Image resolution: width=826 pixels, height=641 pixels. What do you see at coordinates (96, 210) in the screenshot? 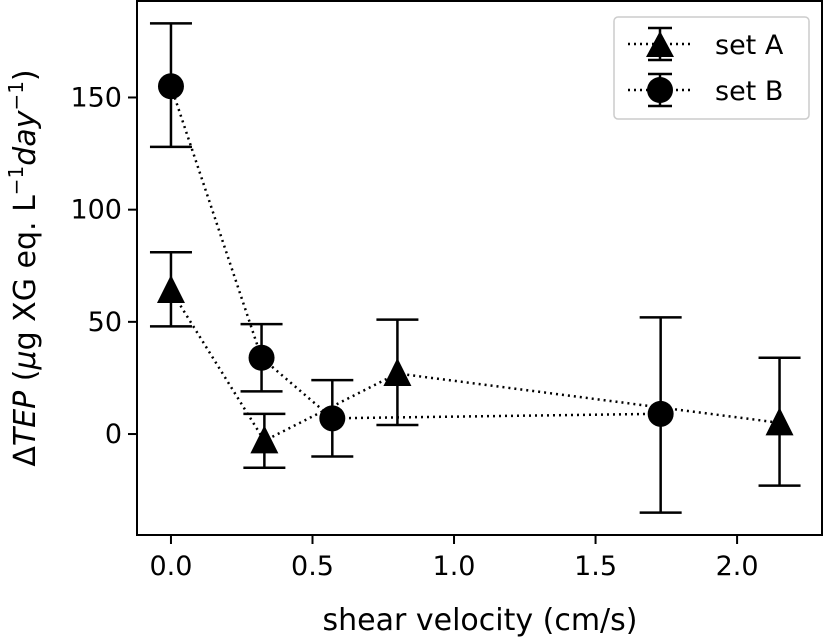
I see `y-tick-label: 100` at bounding box center [96, 210].